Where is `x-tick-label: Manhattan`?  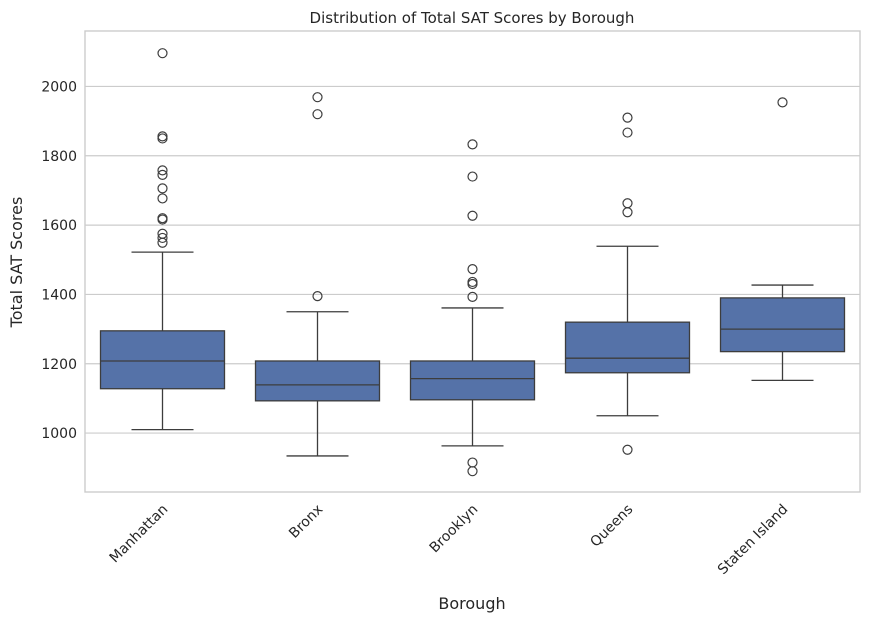
x-tick-label: Manhattan is located at coordinates (139, 534).